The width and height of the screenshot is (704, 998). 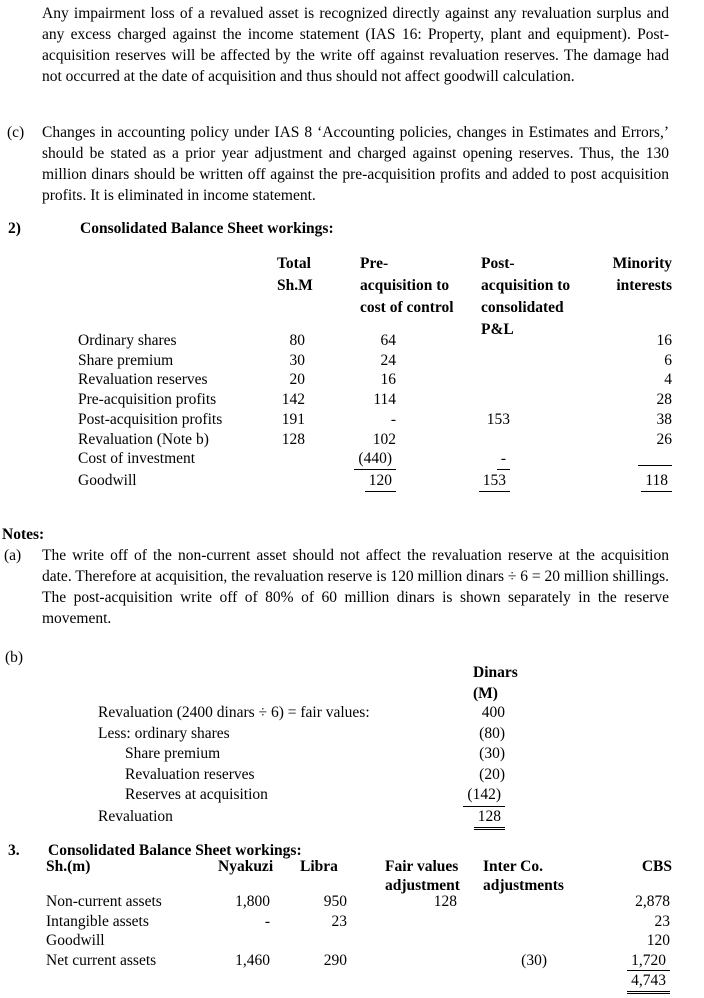 I want to click on cell-value: 6, so click(x=668, y=360).